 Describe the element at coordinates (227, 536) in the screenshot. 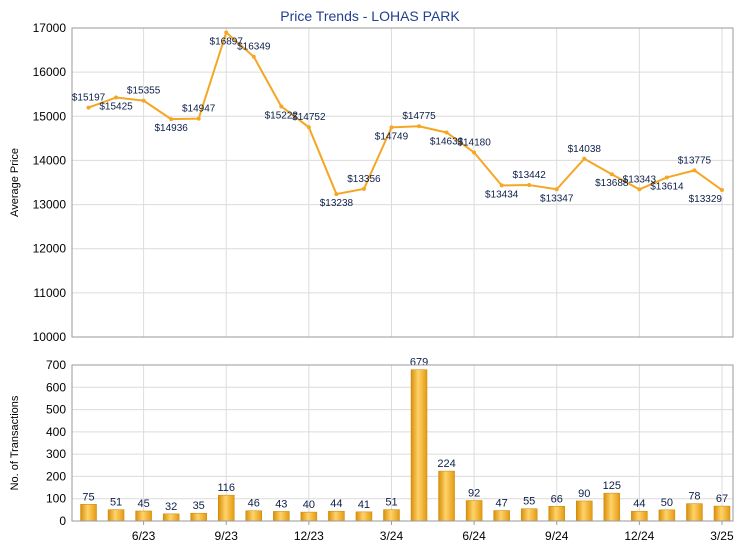

I see `x-tick-label: 9/23` at that location.